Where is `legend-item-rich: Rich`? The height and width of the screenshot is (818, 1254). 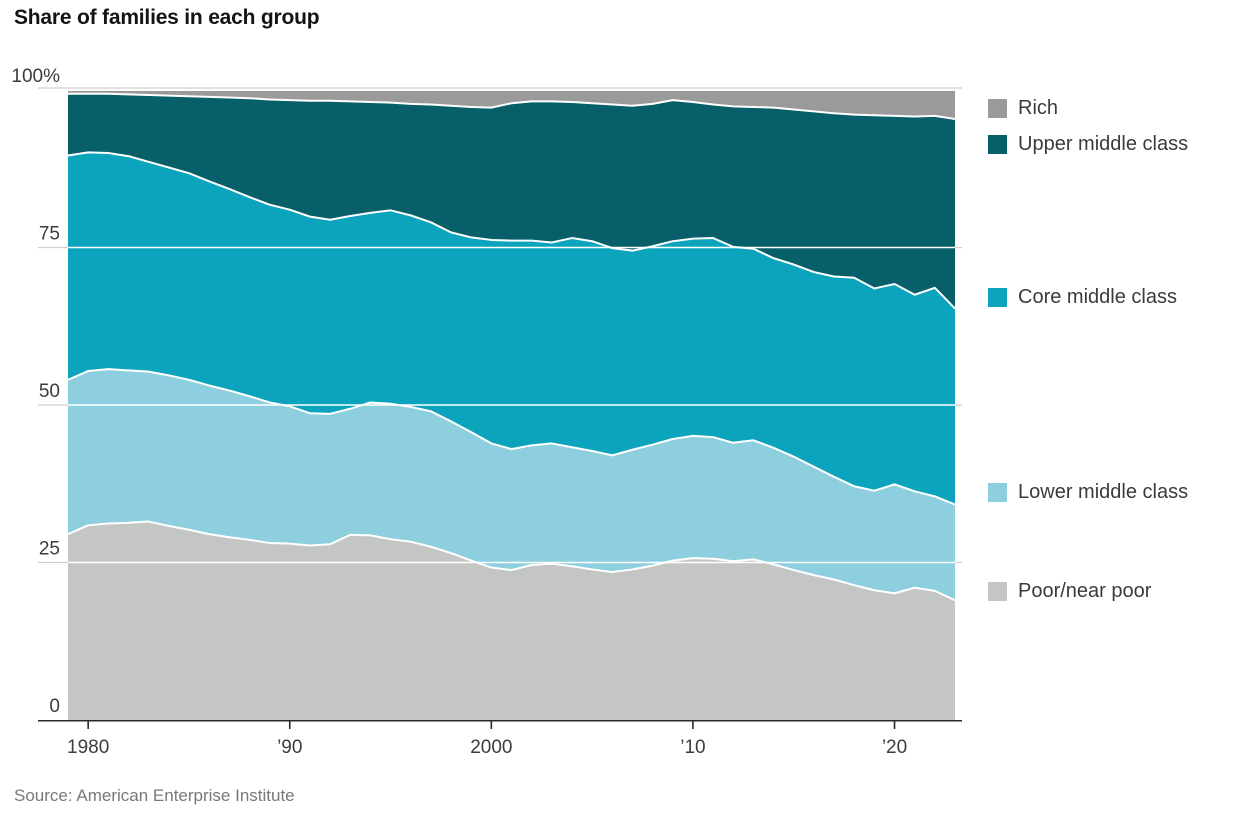 legend-item-rich: Rich is located at coordinates (1023, 108).